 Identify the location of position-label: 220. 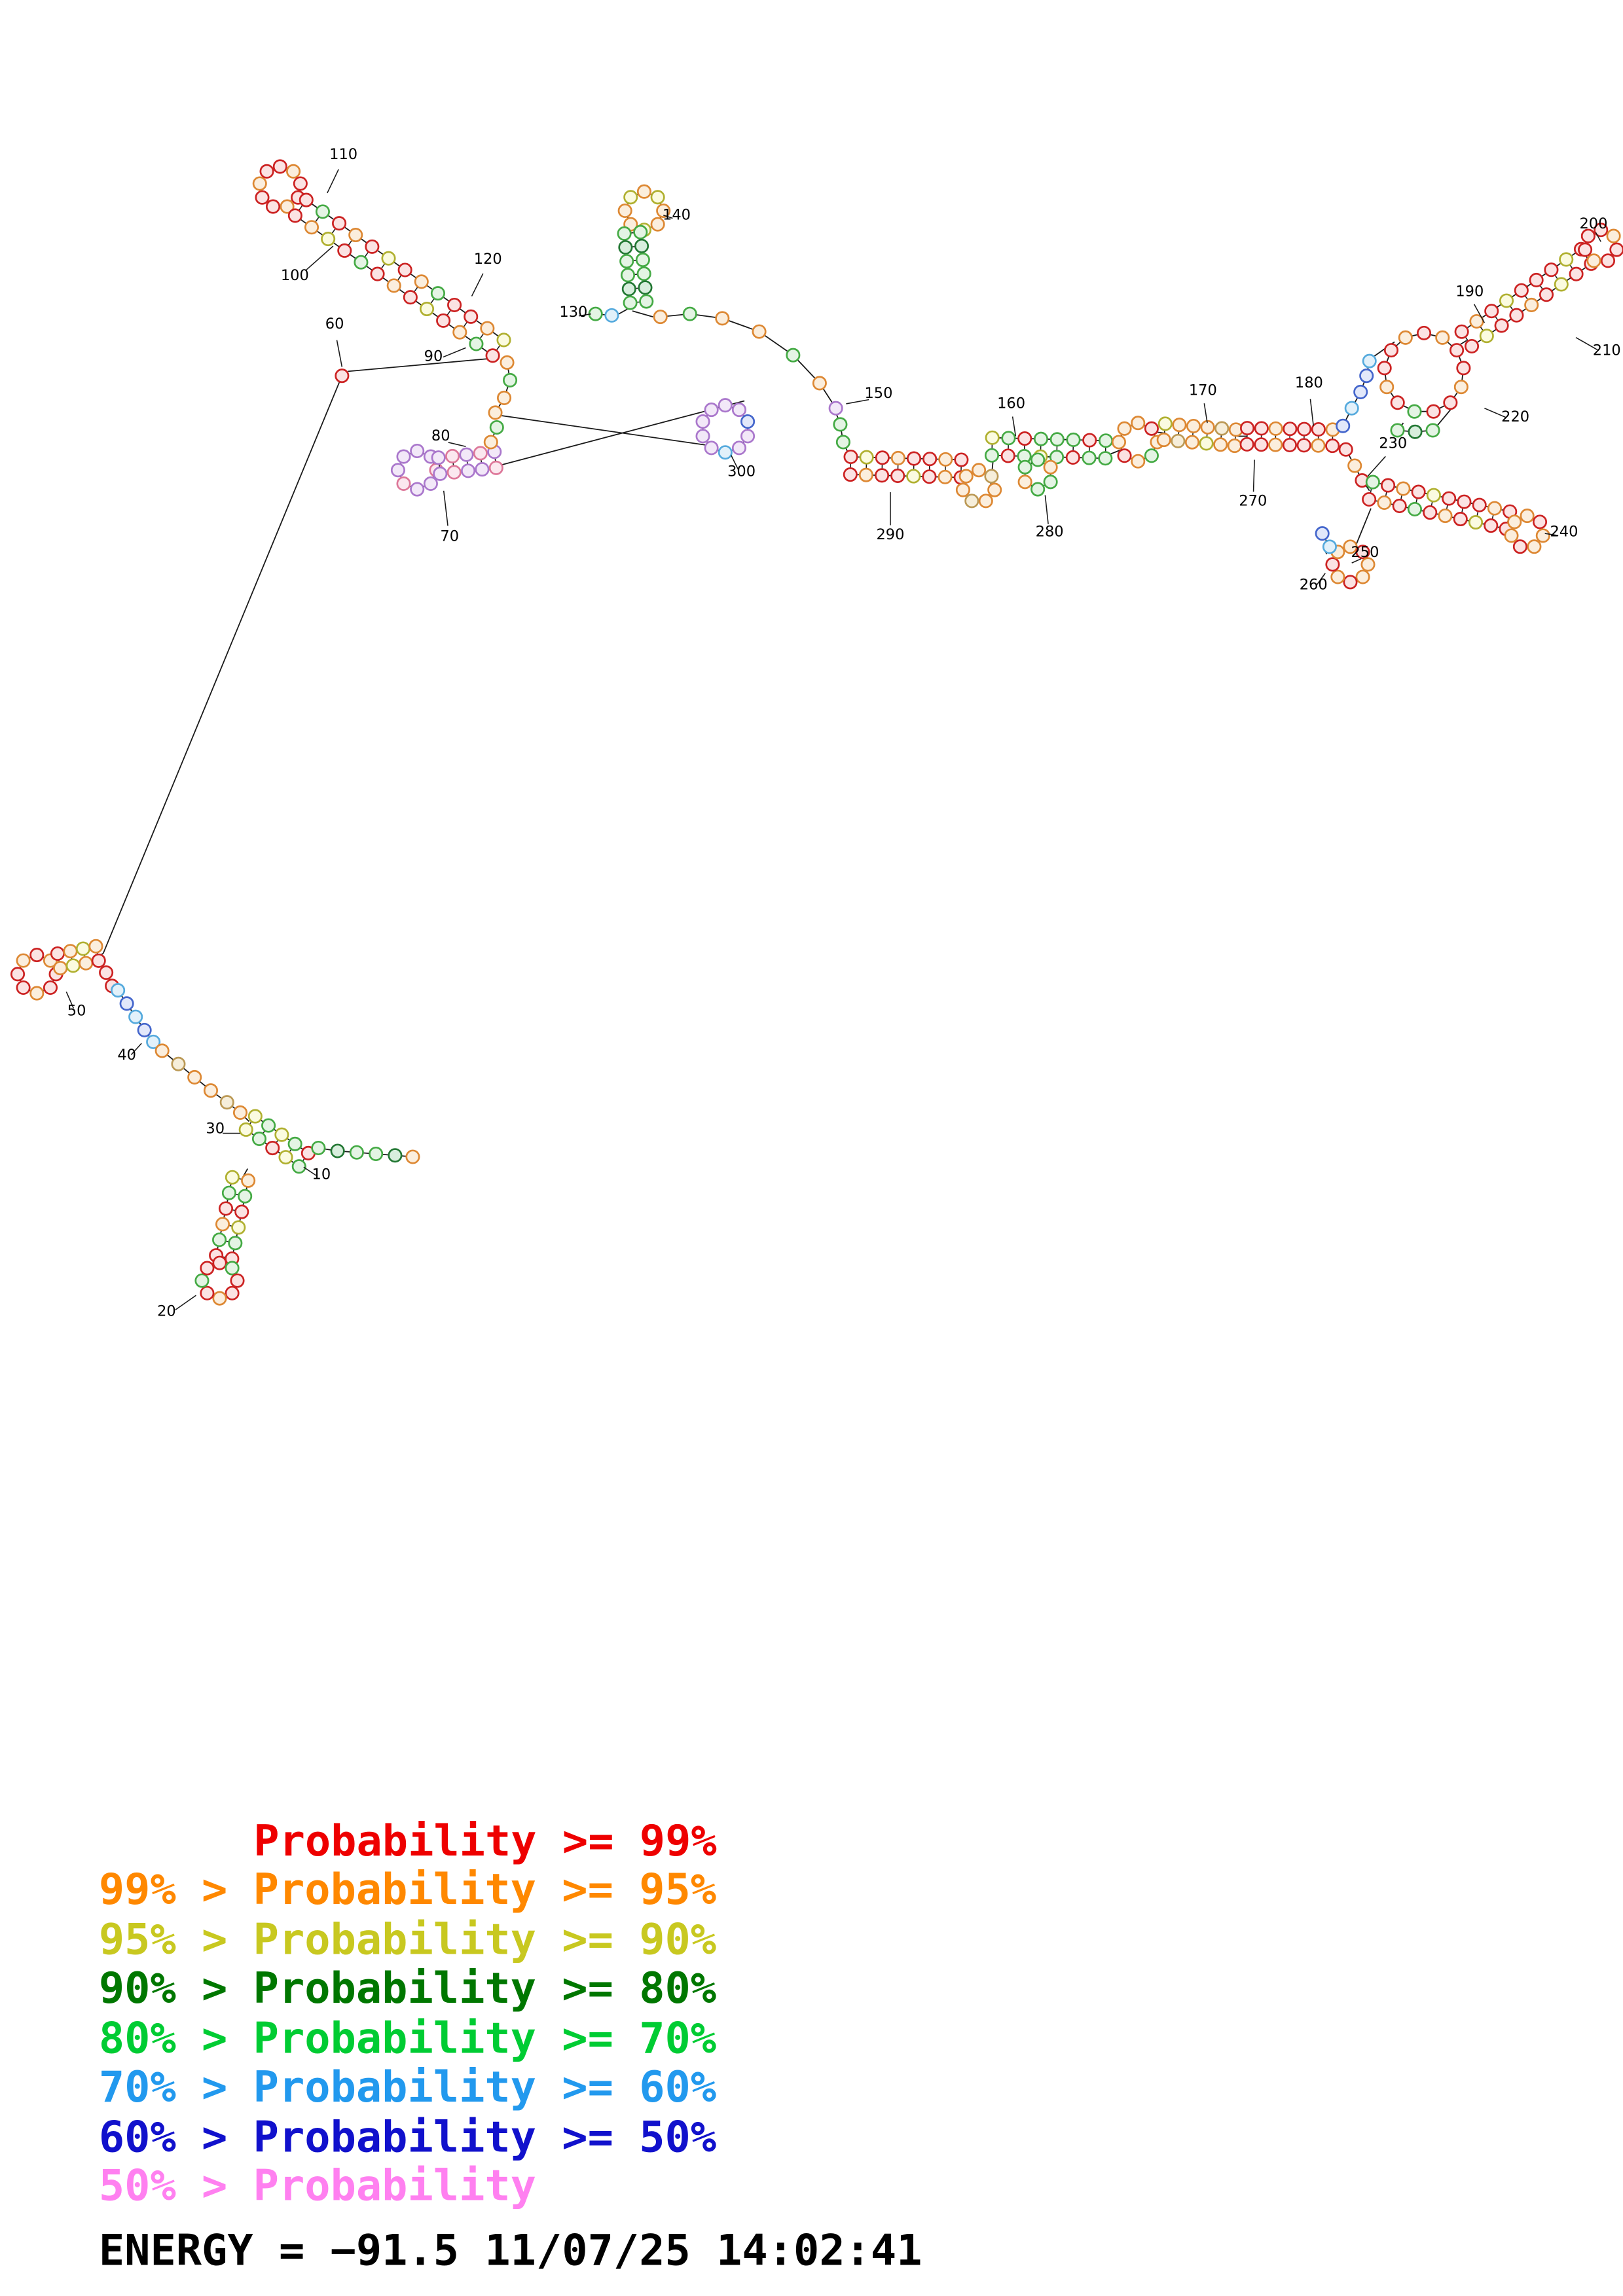
(1515, 416).